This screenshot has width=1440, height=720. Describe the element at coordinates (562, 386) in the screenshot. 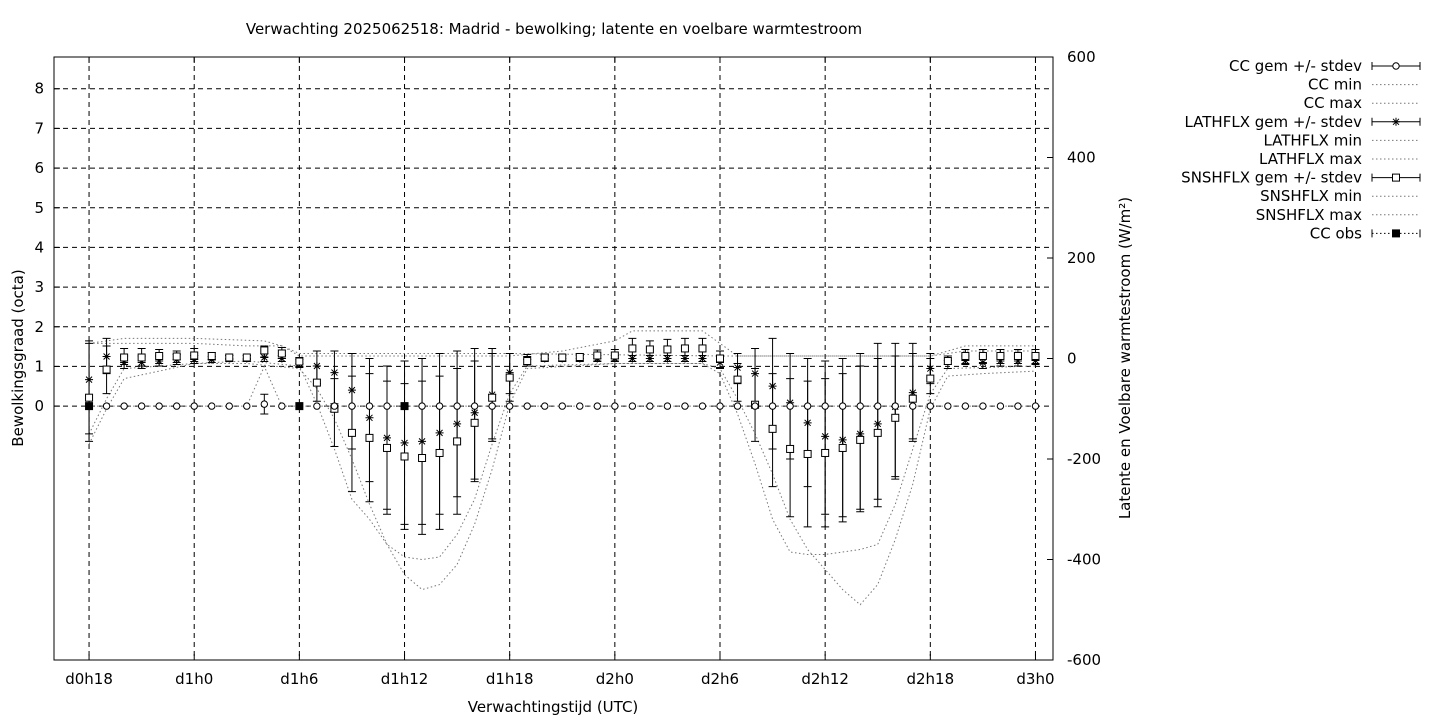

I see `series-line-cc-max` at that location.